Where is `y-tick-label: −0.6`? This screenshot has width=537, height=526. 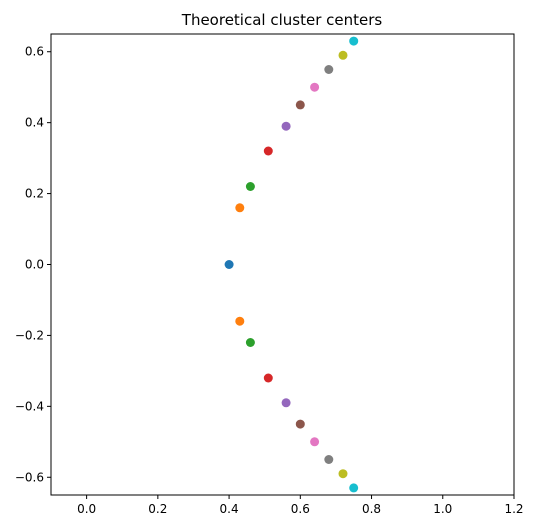 y-tick-label: −0.6 is located at coordinates (29, 477).